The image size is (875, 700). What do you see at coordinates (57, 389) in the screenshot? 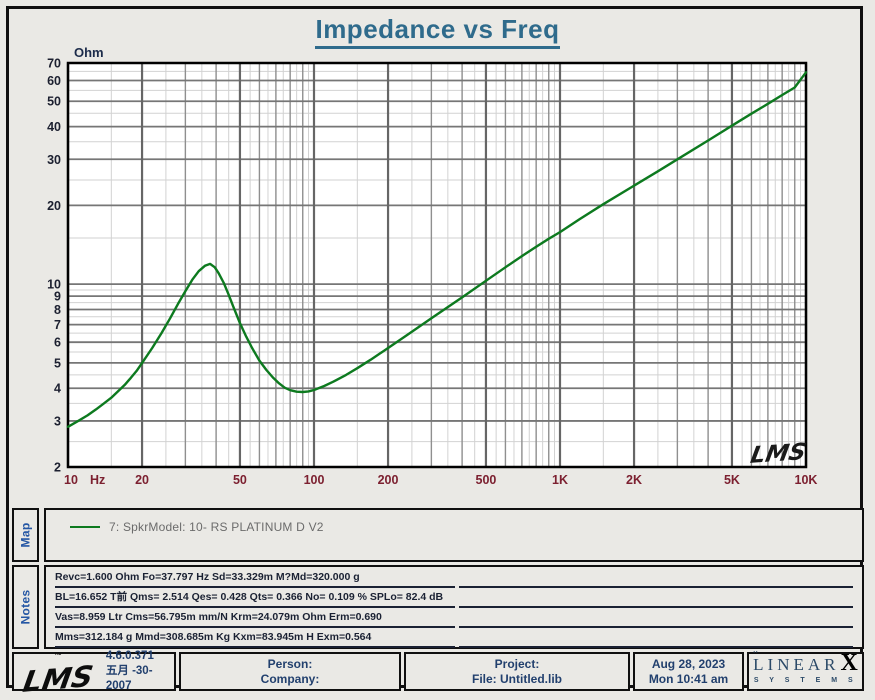
I see `y-tick-label: 4` at bounding box center [57, 389].